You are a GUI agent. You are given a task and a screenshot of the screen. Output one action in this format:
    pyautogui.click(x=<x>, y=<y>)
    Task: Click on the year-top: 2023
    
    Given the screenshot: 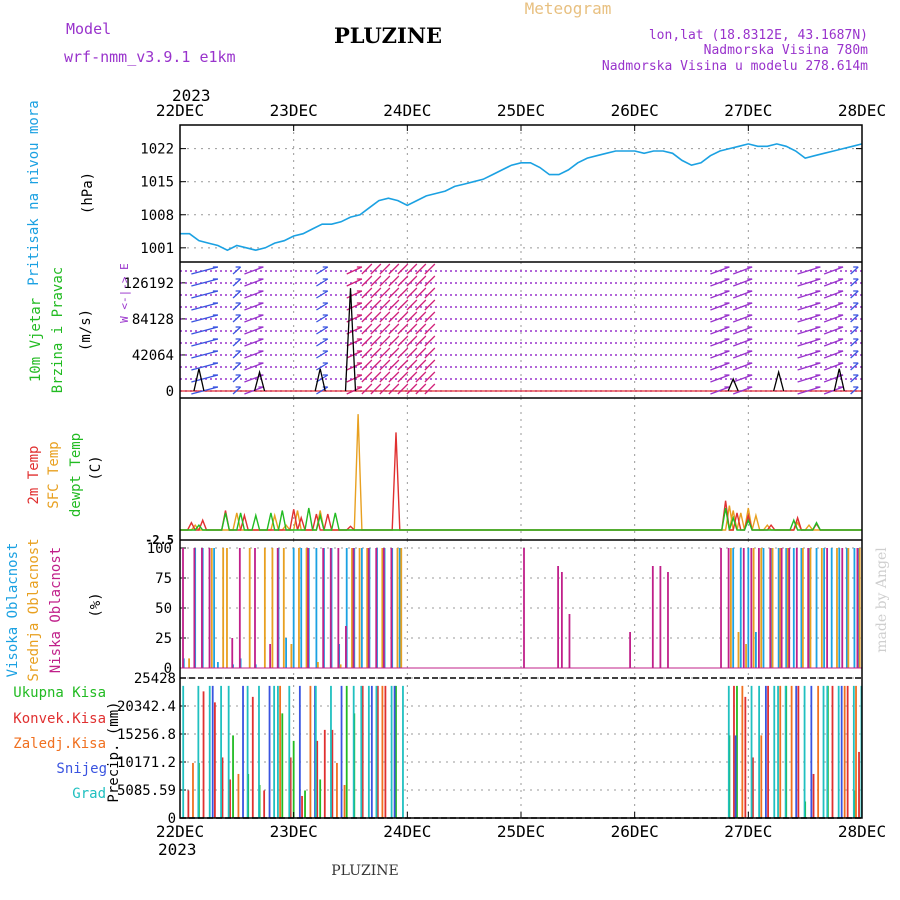 What is the action you would take?
    pyautogui.click(x=191, y=95)
    